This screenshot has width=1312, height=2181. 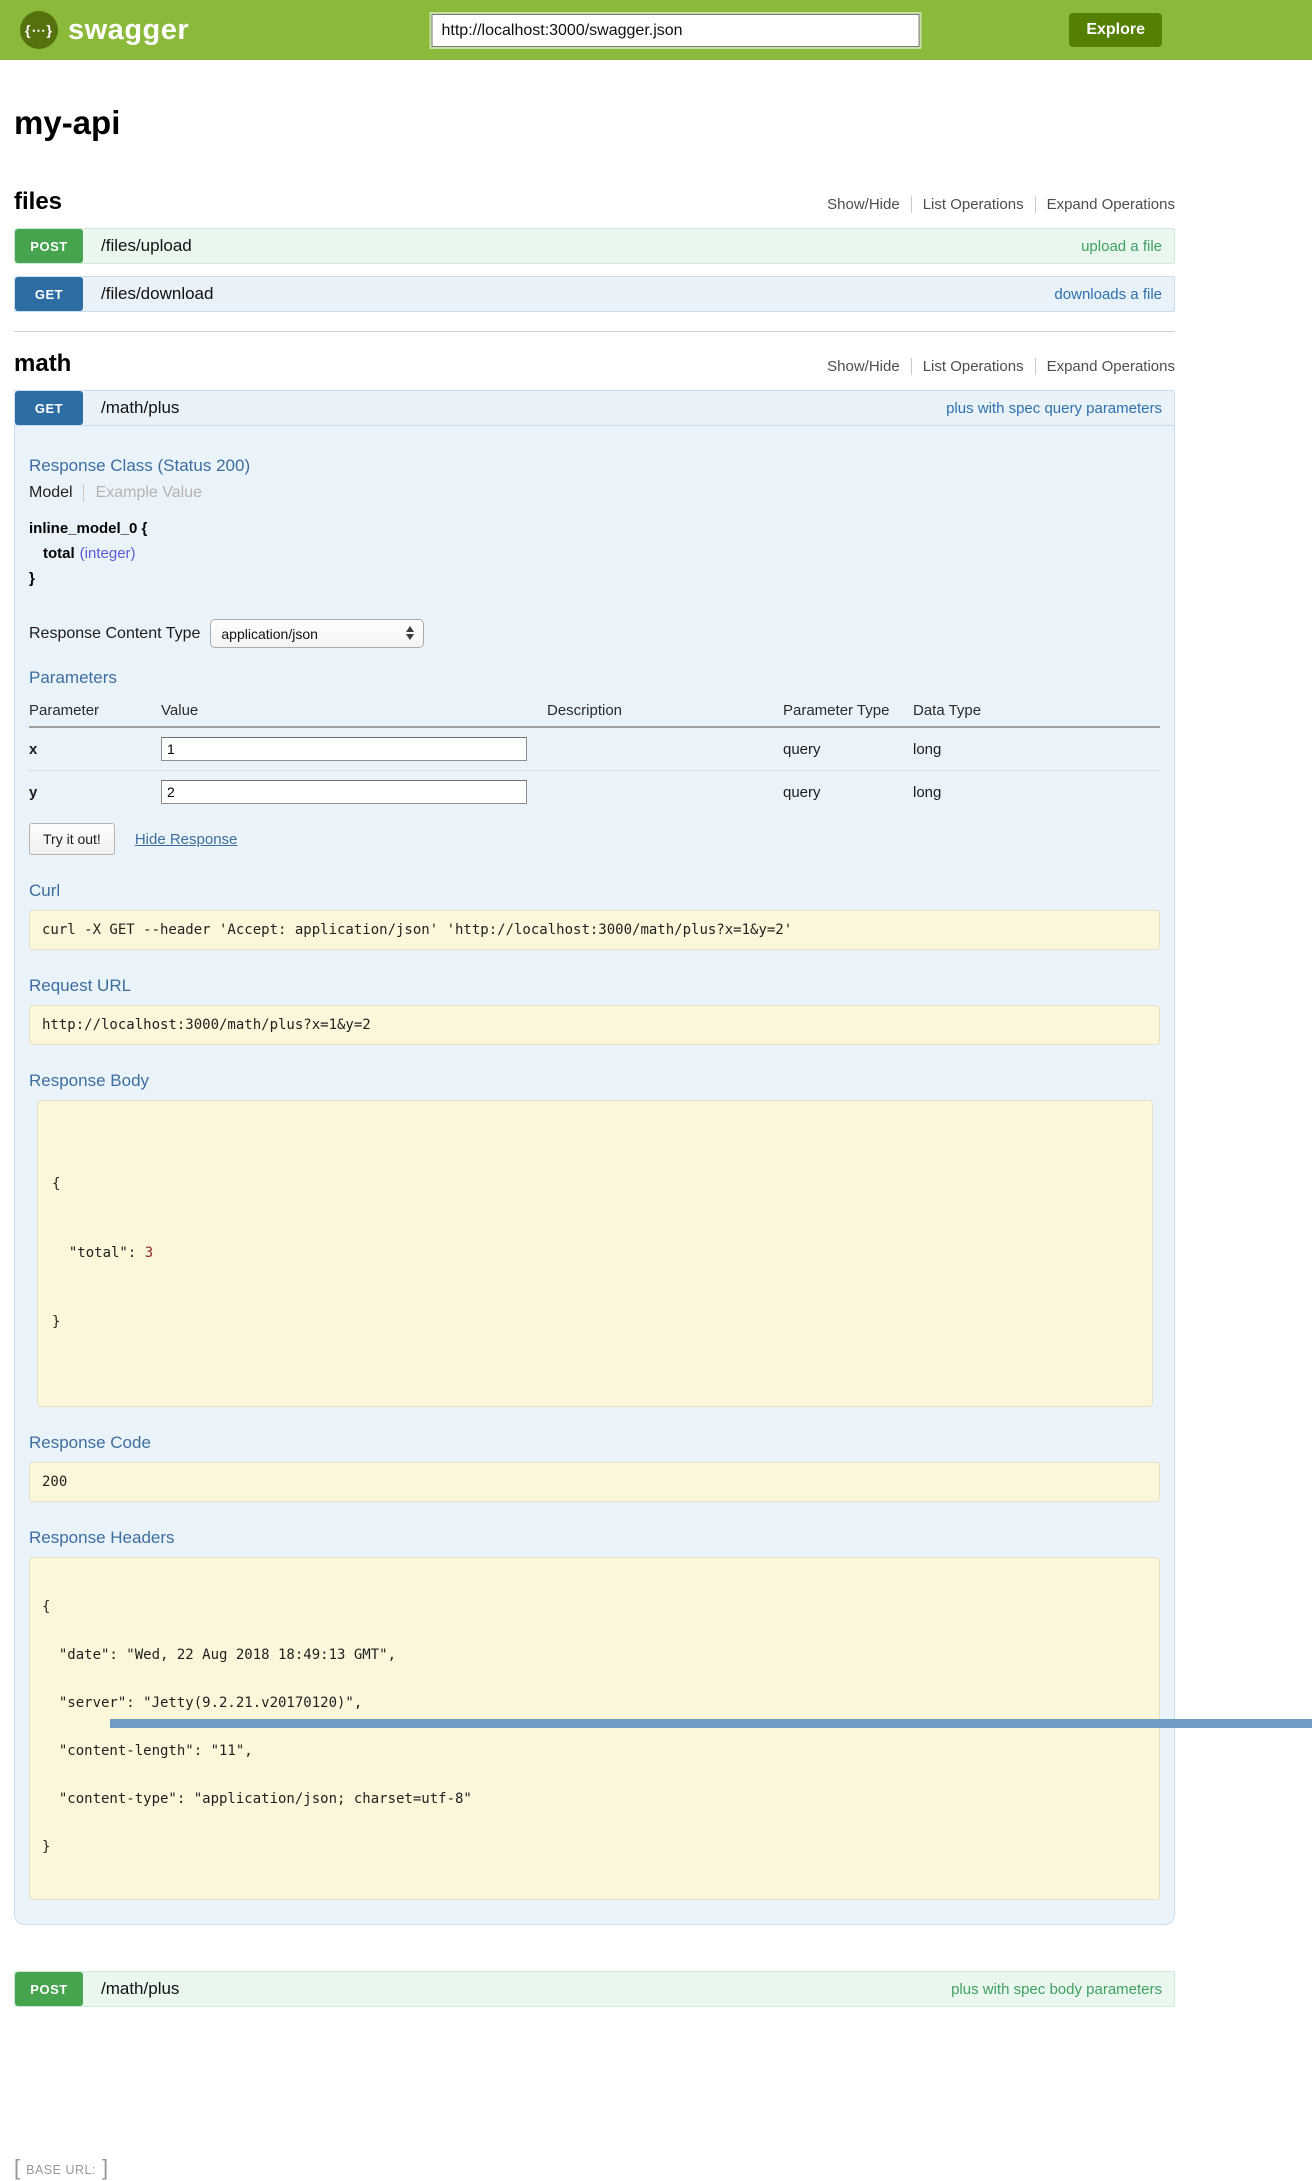 What do you see at coordinates (38, 201) in the screenshot?
I see `section-title-files: files` at bounding box center [38, 201].